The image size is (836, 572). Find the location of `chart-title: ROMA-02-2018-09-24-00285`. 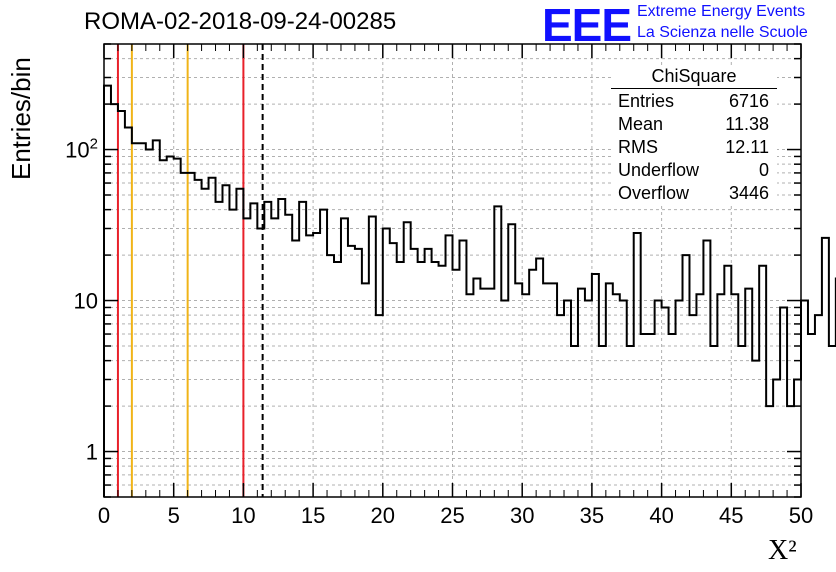

chart-title: ROMA-02-2018-09-24-00285 is located at coordinates (240, 21).